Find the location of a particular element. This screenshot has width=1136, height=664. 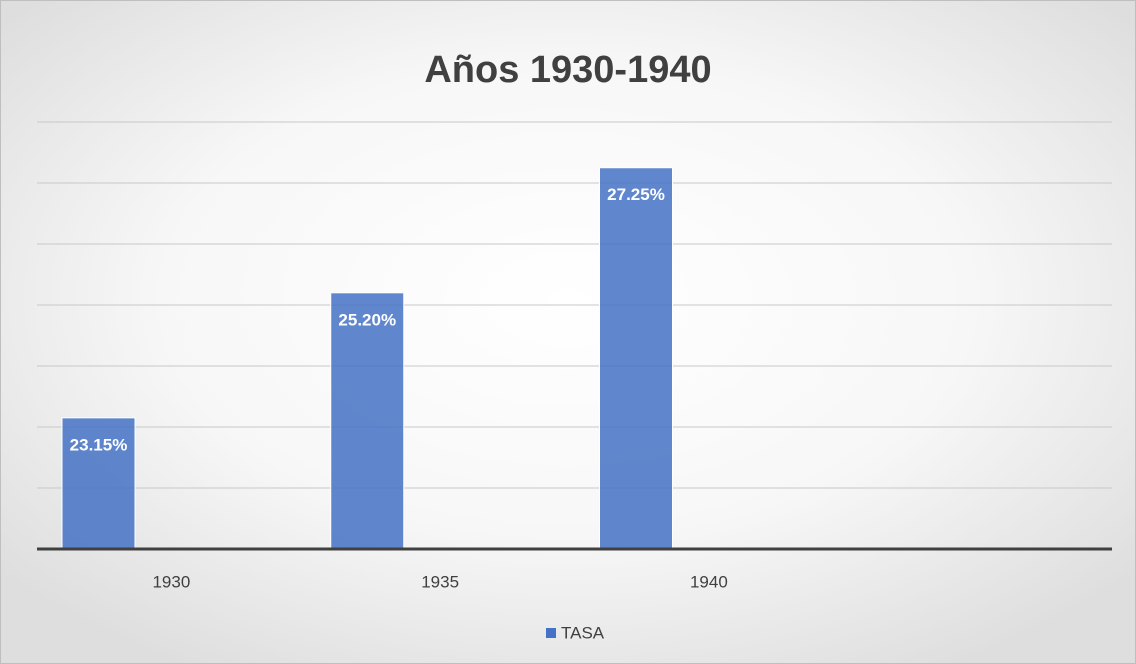

chart-title: Años 1930-1940 is located at coordinates (567, 70).